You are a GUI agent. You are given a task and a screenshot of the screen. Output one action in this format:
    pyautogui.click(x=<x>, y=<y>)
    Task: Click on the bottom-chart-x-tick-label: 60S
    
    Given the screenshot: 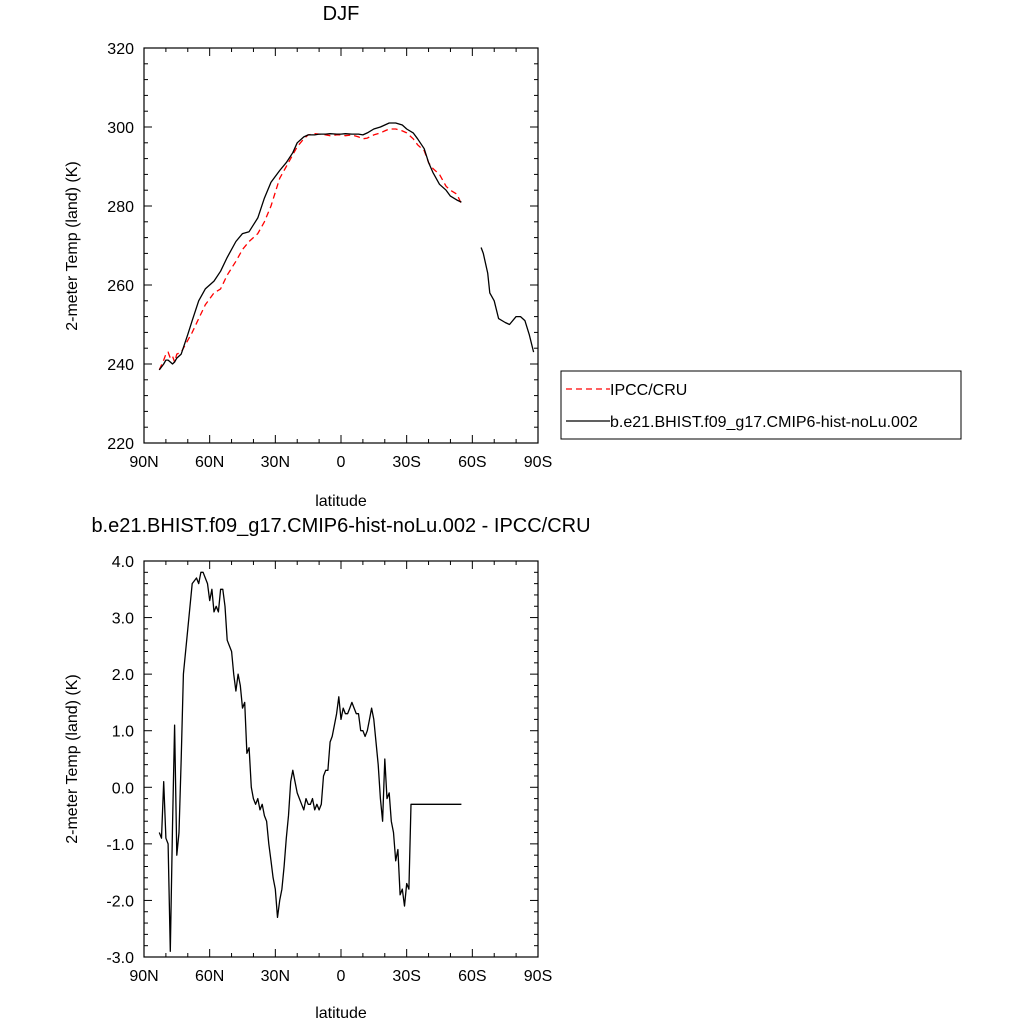 What is the action you would take?
    pyautogui.click(x=472, y=976)
    